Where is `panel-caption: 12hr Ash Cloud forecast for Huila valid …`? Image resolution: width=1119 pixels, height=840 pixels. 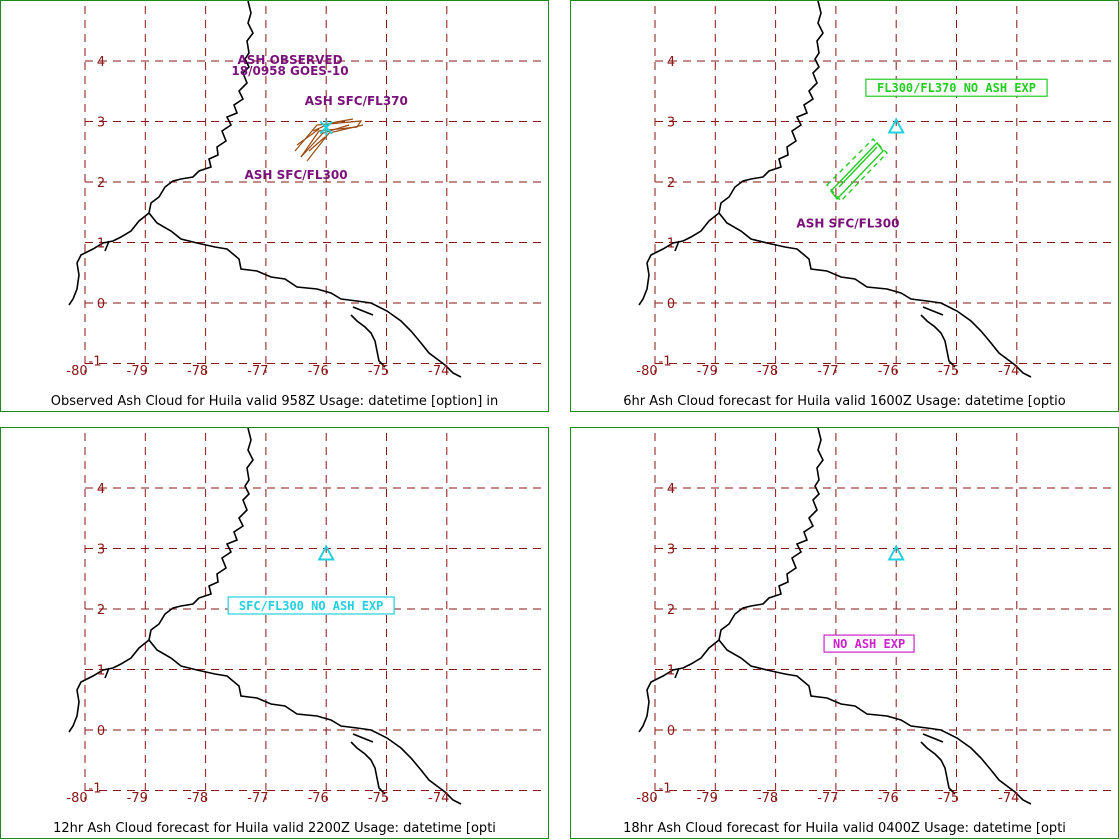 panel-caption: 12hr Ash Cloud forecast for Huila valid … is located at coordinates (274, 828).